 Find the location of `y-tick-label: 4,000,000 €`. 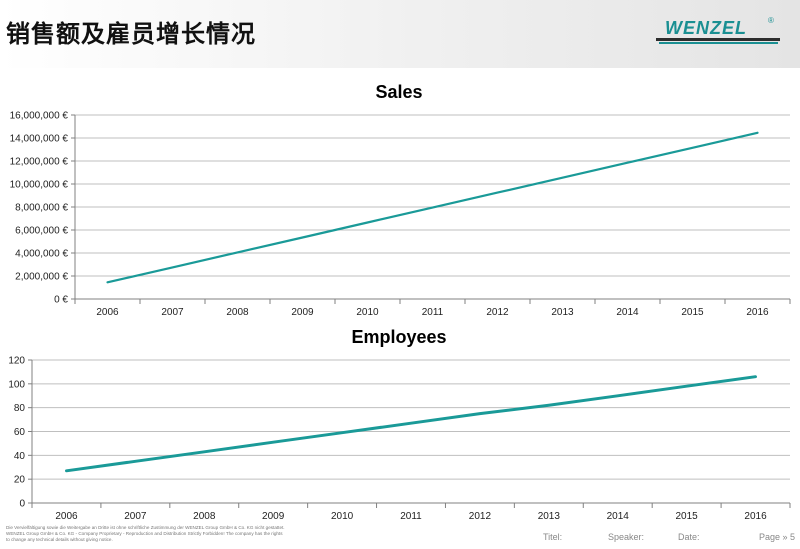

y-tick-label: 4,000,000 € is located at coordinates (41, 254).